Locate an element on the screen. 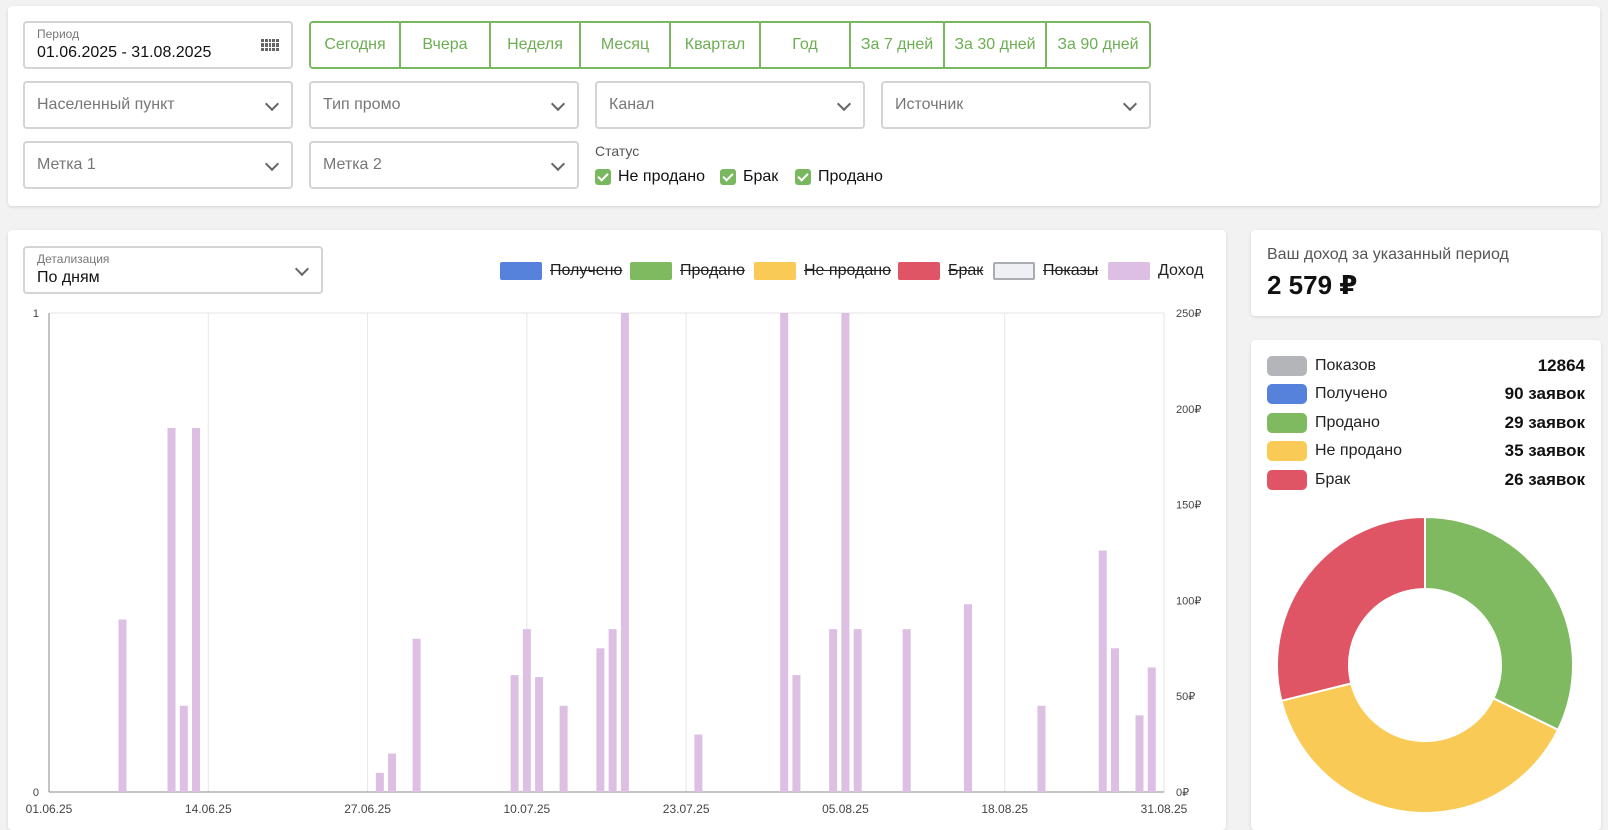 The height and width of the screenshot is (830, 1608). status-defect-checkbox: Брак is located at coordinates (749, 177).